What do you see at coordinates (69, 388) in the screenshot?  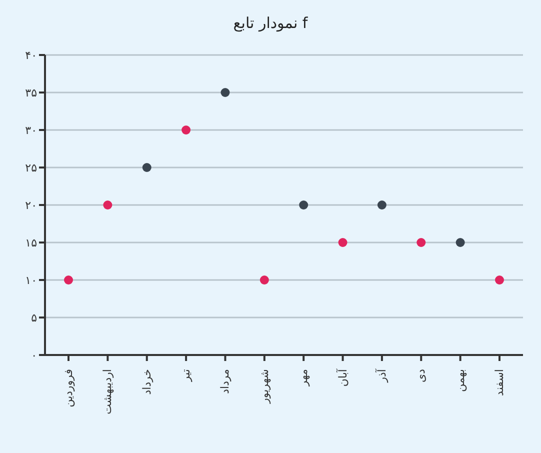 I see `x-tick-label: فروردین` at bounding box center [69, 388].